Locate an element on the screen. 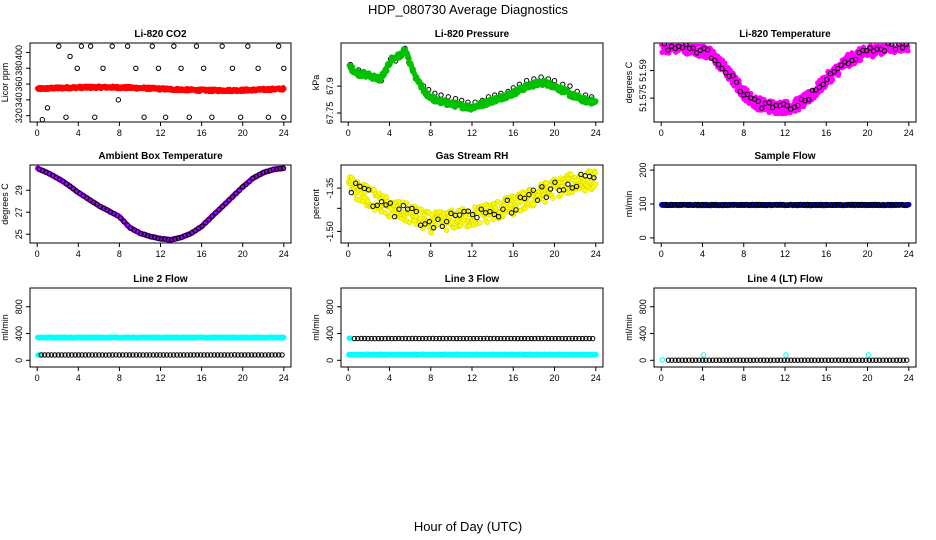 The image size is (936, 540). y-tick-label: -1.50 is located at coordinates (330, 231).